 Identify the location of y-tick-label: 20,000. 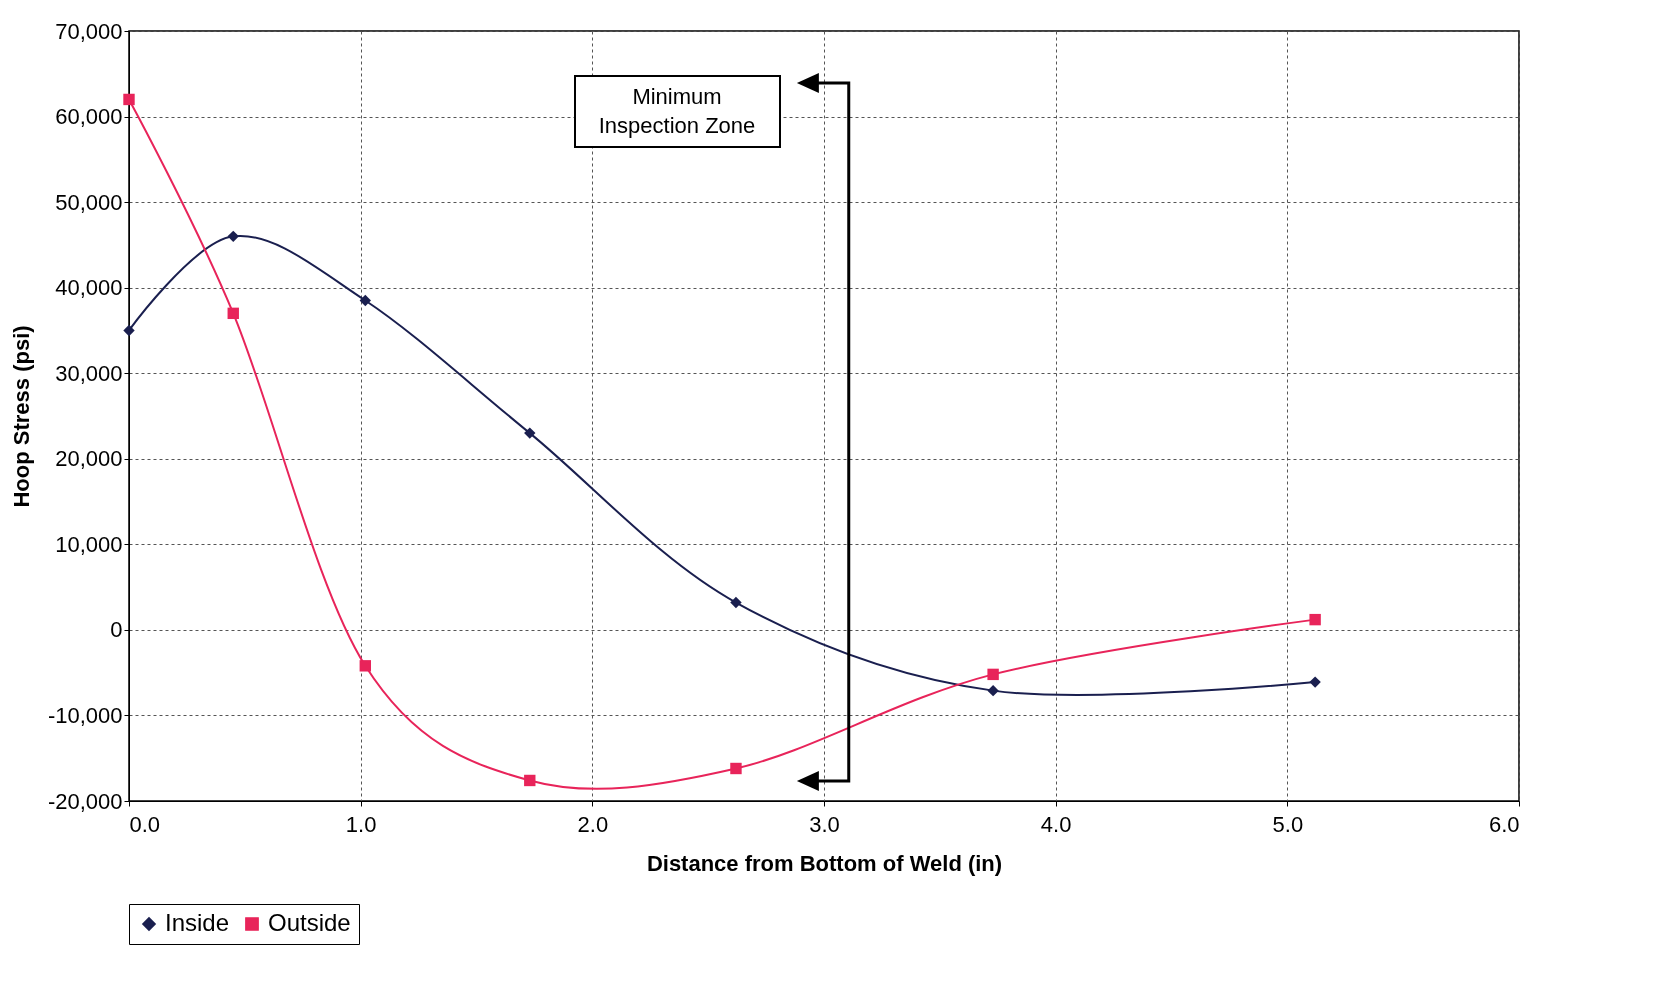
(89, 459).